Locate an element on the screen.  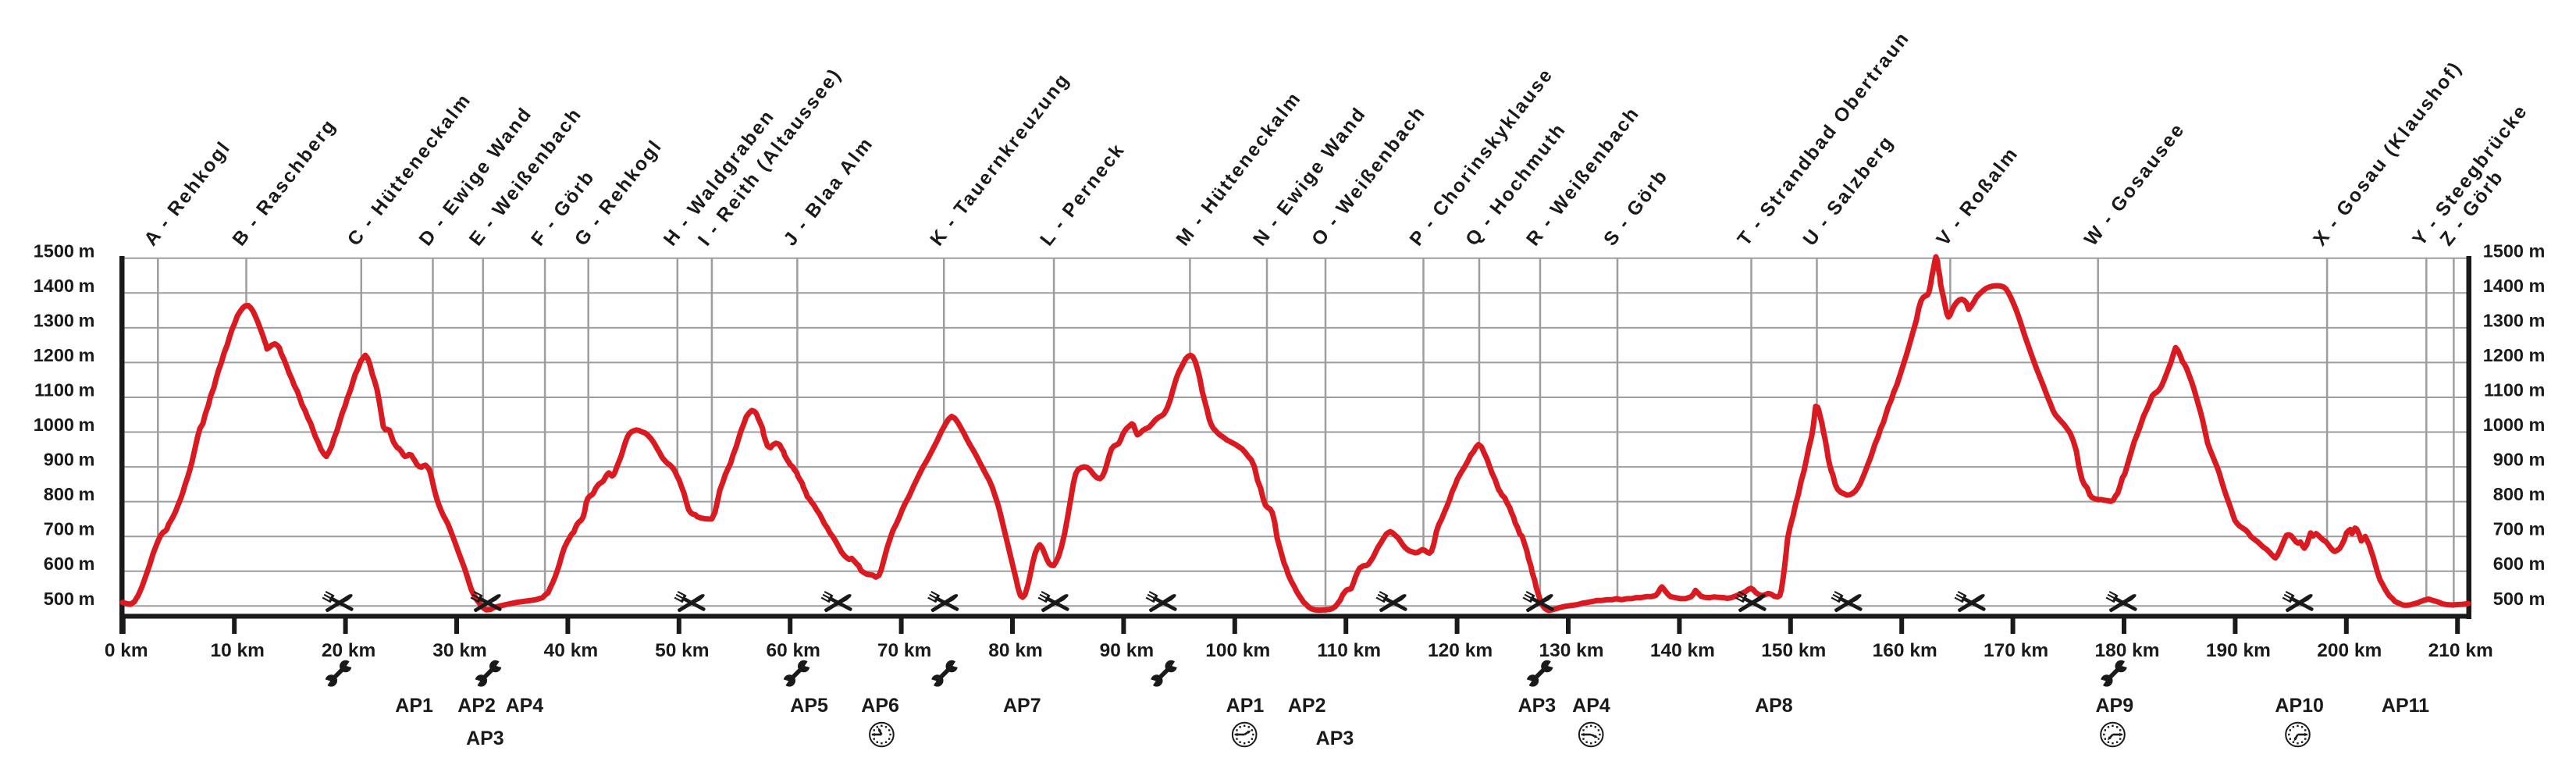
svg-text: O - Weißenbach is located at coordinates (1369, 175).